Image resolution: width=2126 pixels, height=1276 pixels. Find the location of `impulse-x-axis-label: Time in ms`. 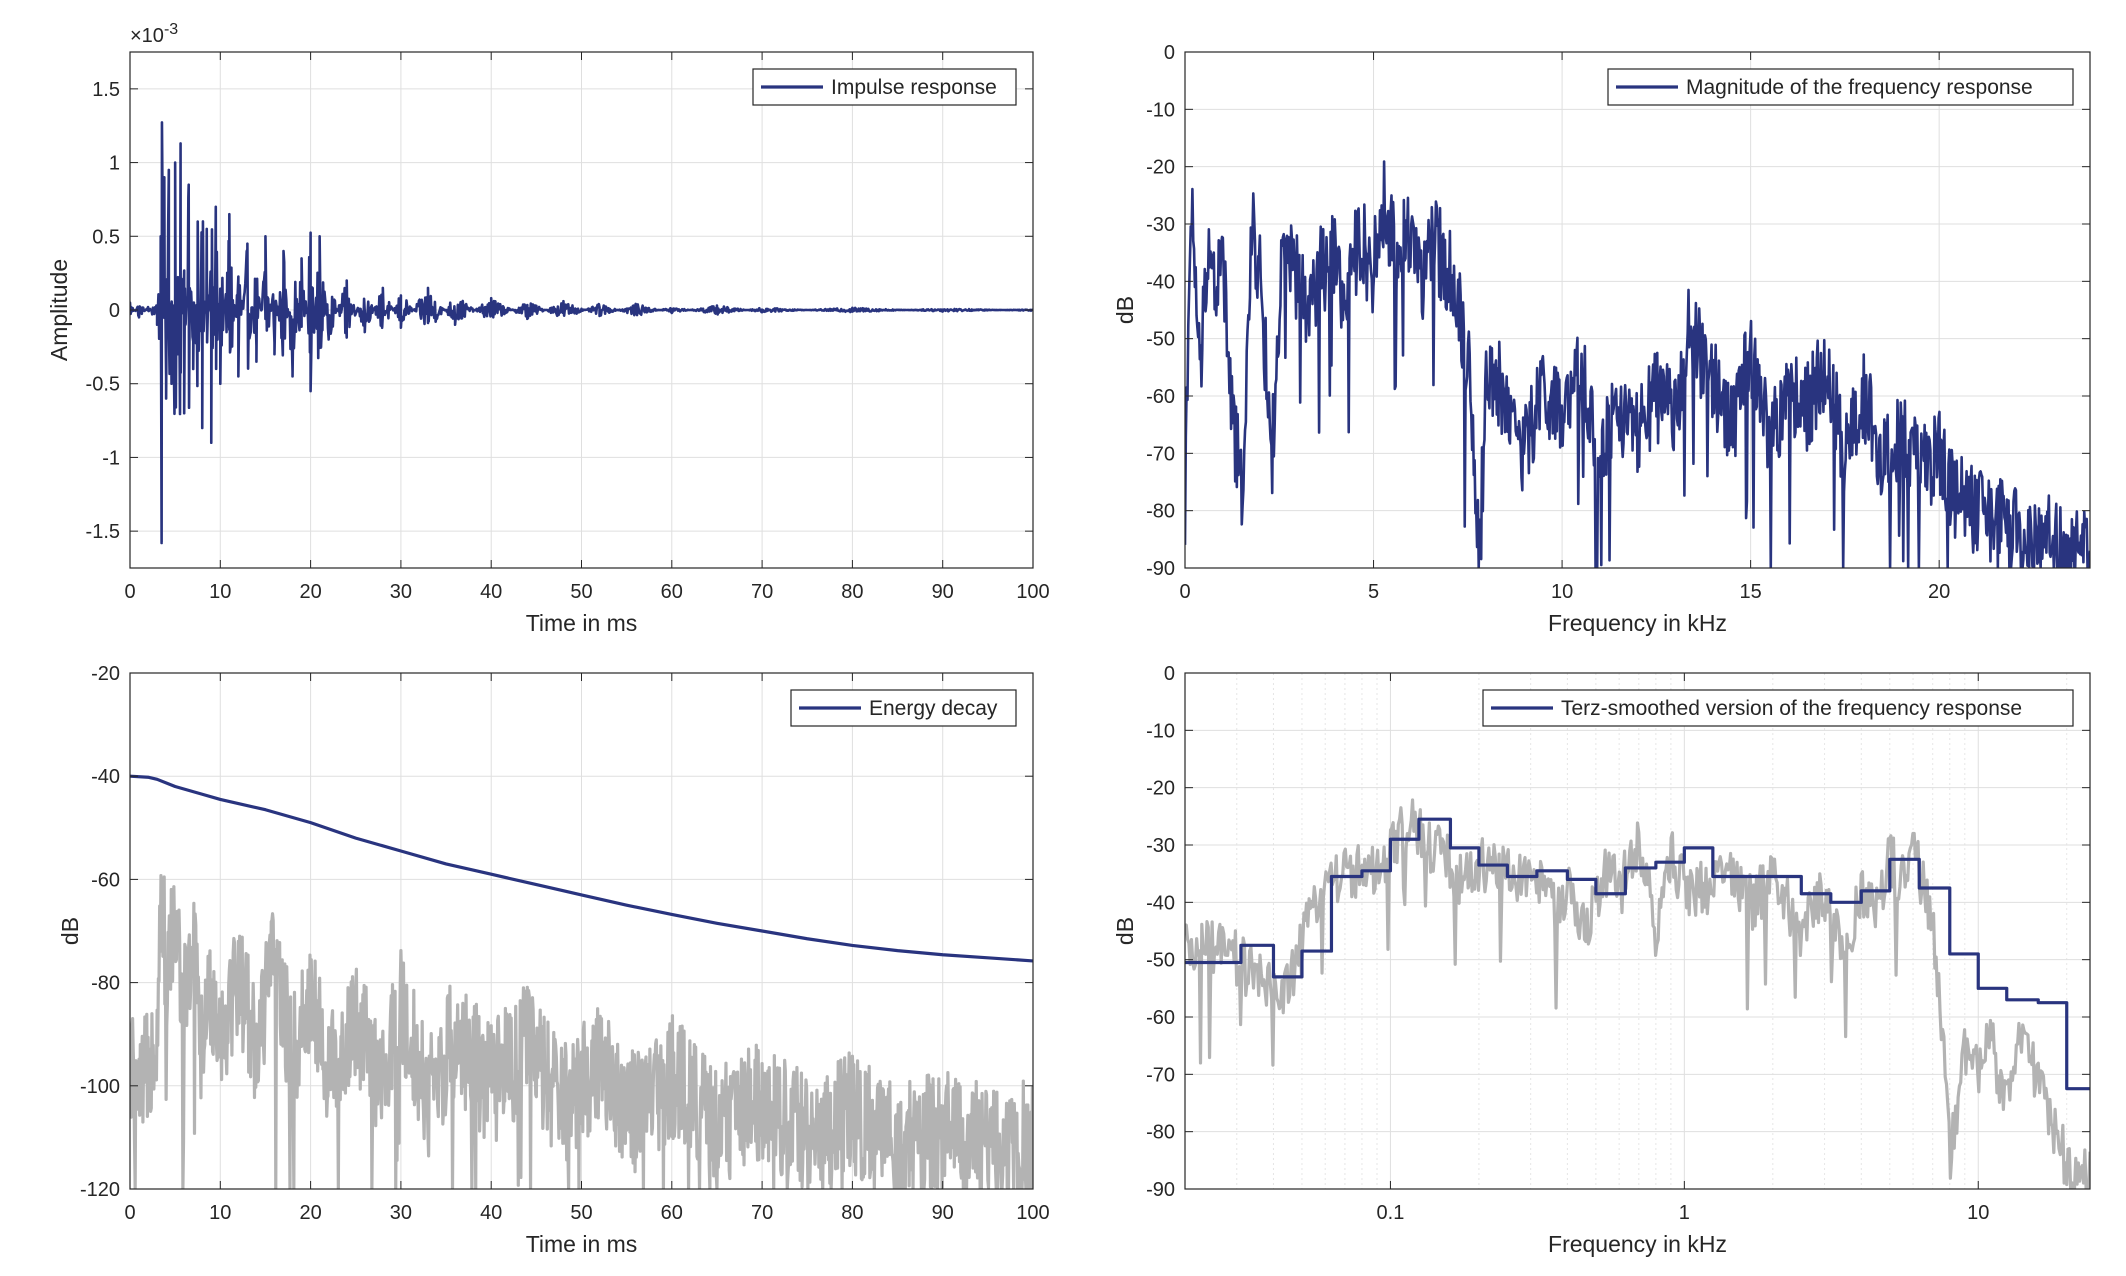

impulse-x-axis-label: Time in ms is located at coordinates (582, 623).